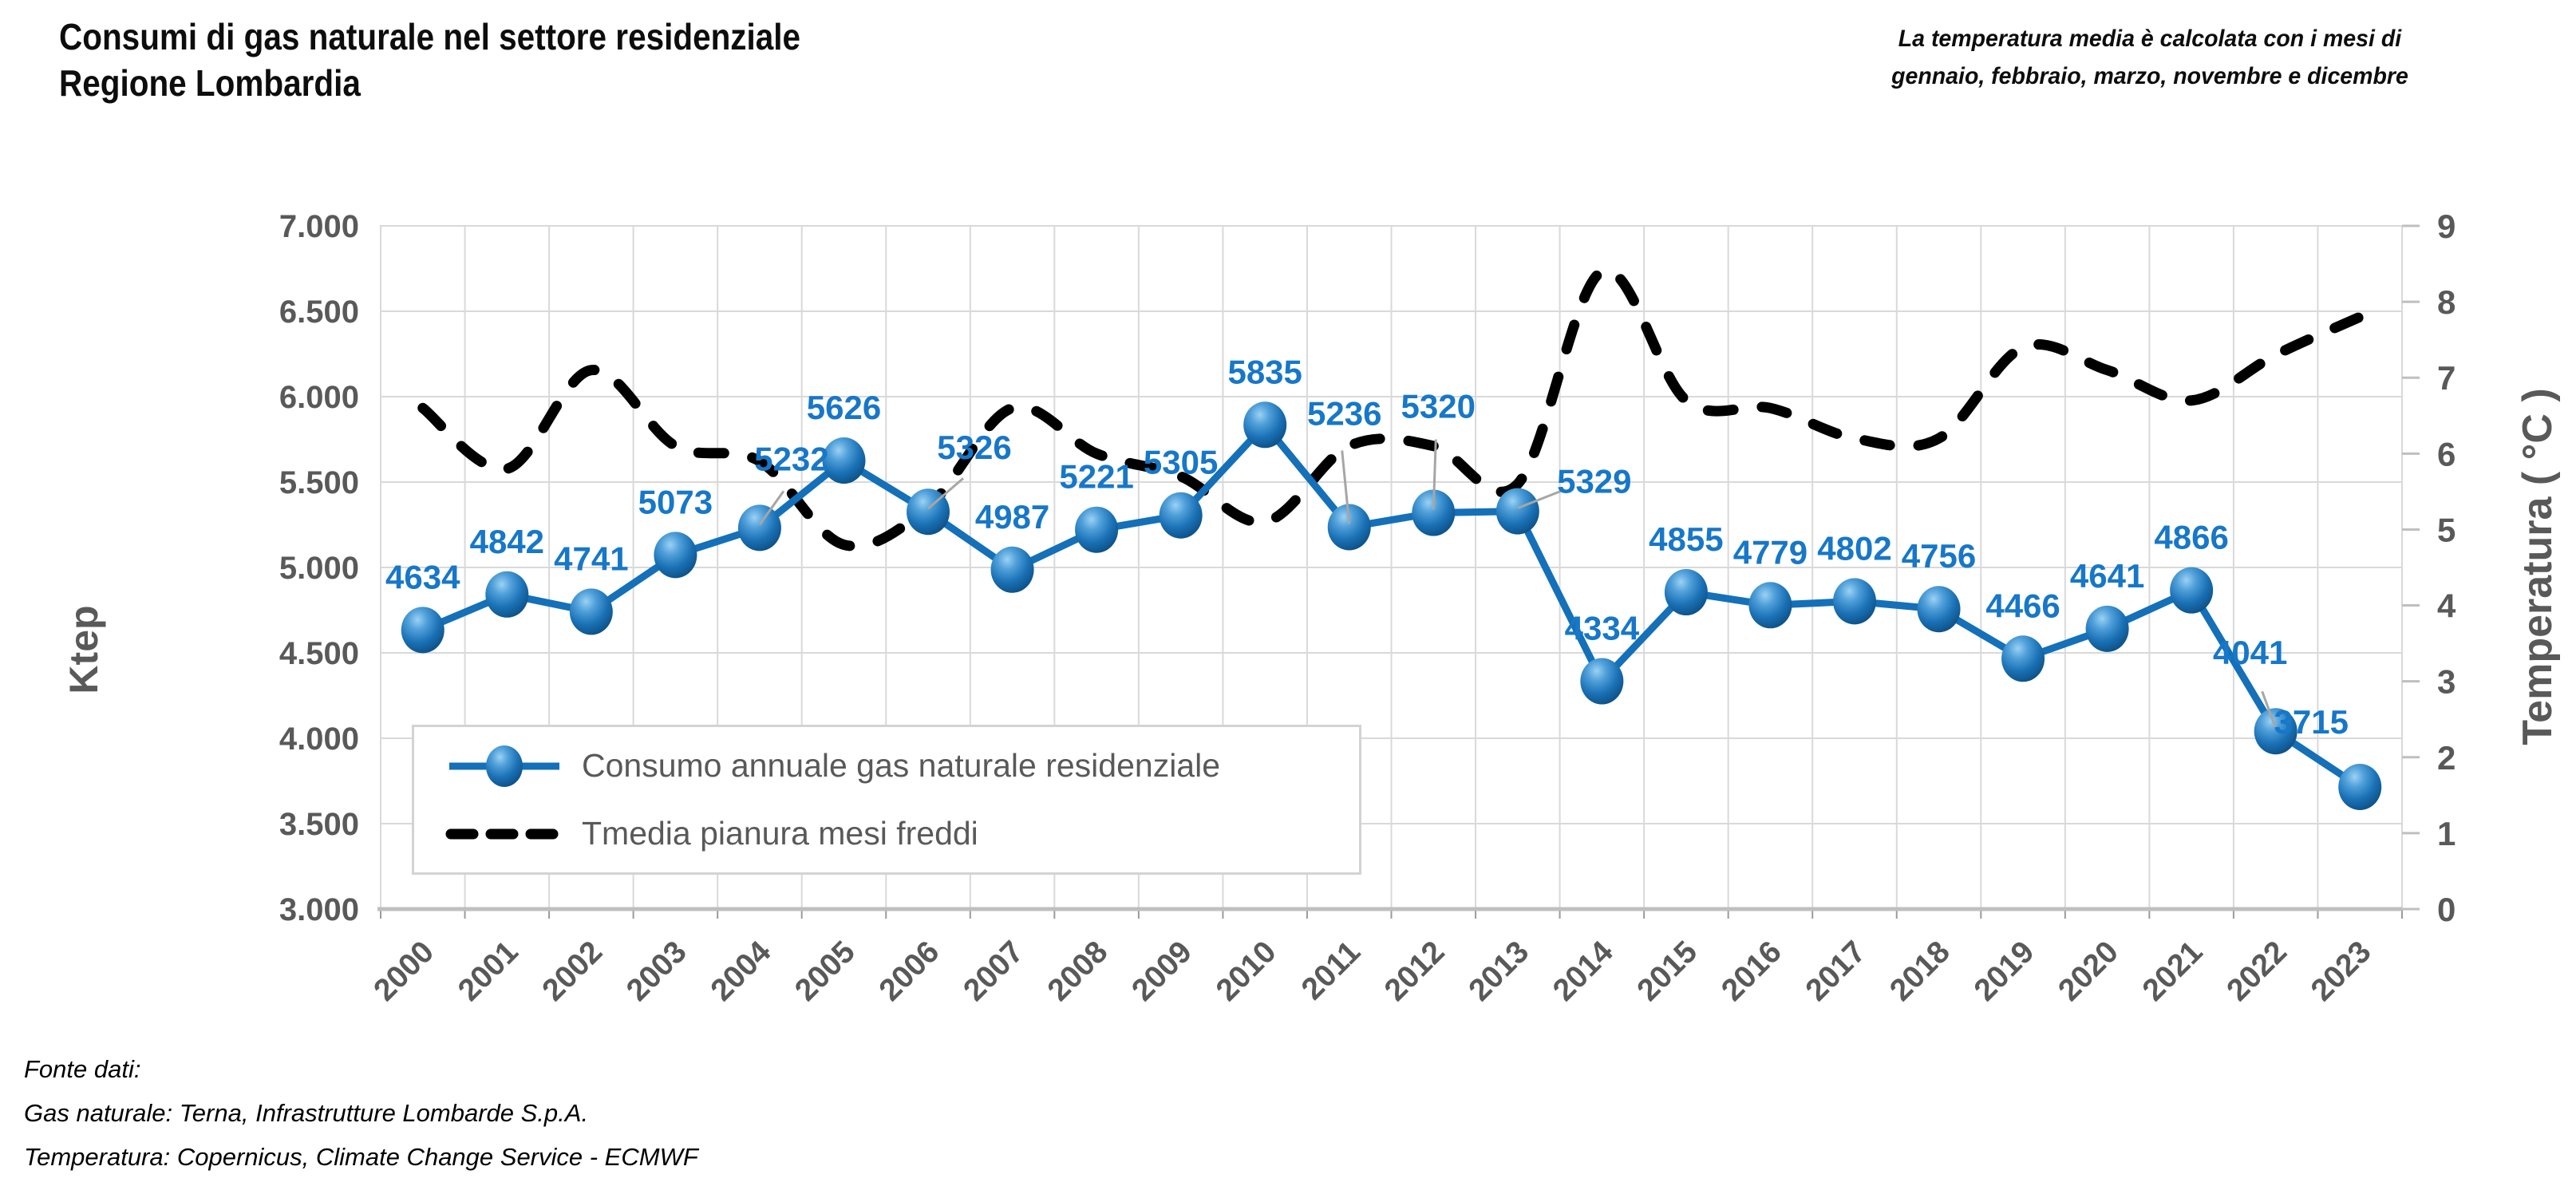 This screenshot has width=2576, height=1190. Describe the element at coordinates (1836, 971) in the screenshot. I see `x-axis-year-label: 2017` at that location.